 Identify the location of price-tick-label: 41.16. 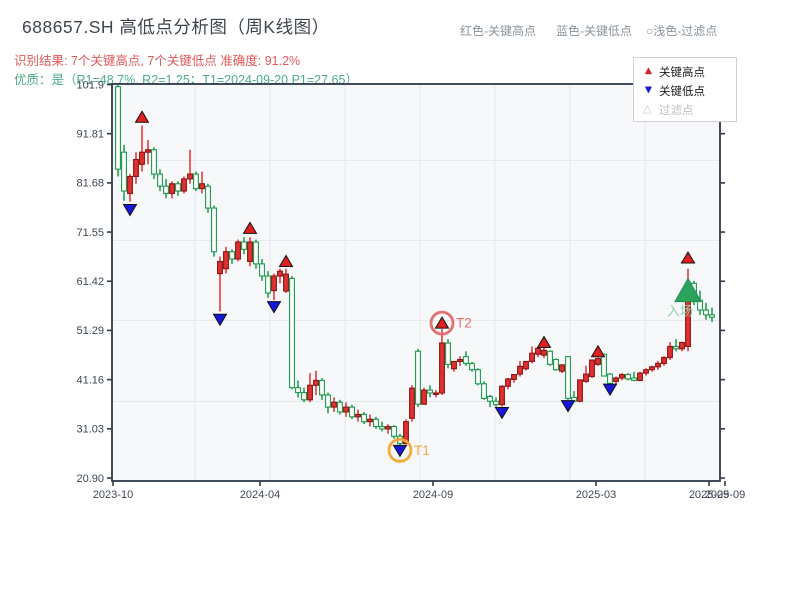
(90, 380).